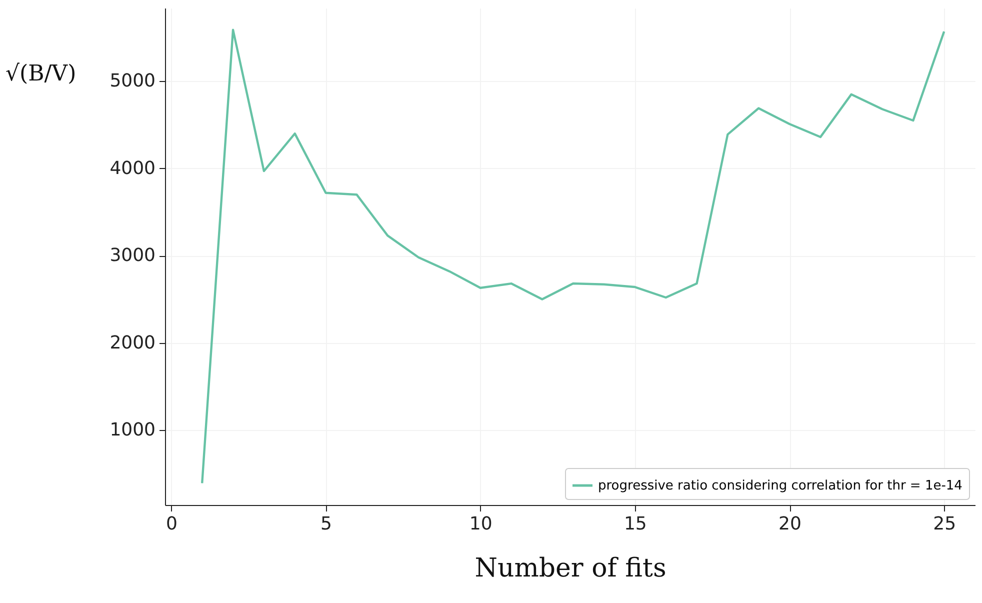 Image resolution: width=982 pixels, height=603 pixels. I want to click on y-tick-label: 5000, so click(133, 81).